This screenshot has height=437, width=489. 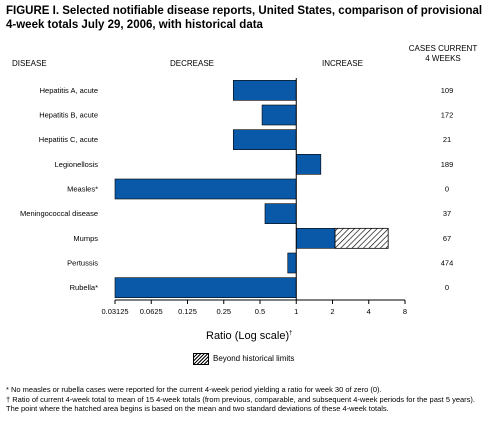 I want to click on cases-value-0: 109, so click(x=447, y=90).